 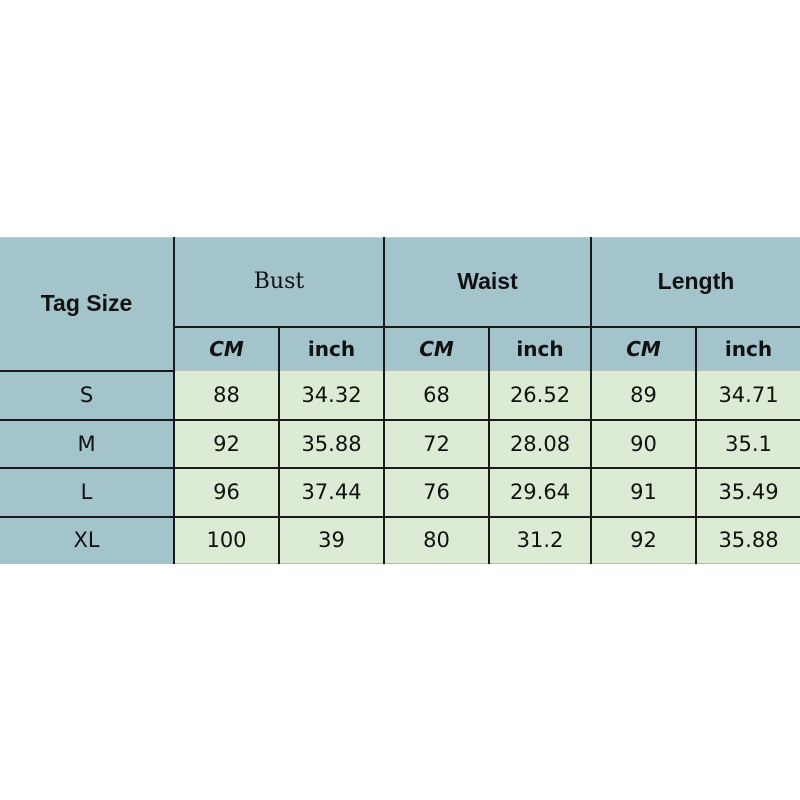 I want to click on measurement-cell: 91, so click(x=643, y=492).